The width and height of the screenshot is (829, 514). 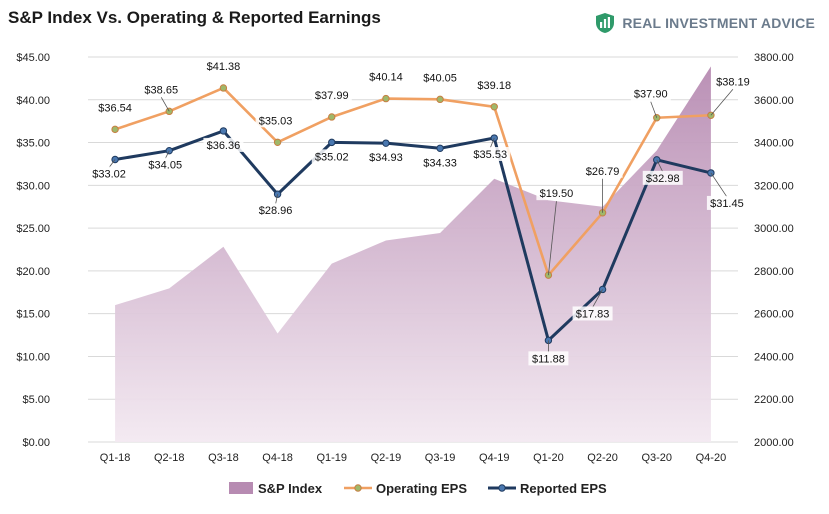 I want to click on y-right-tick-label: 2800.00, so click(x=774, y=272).